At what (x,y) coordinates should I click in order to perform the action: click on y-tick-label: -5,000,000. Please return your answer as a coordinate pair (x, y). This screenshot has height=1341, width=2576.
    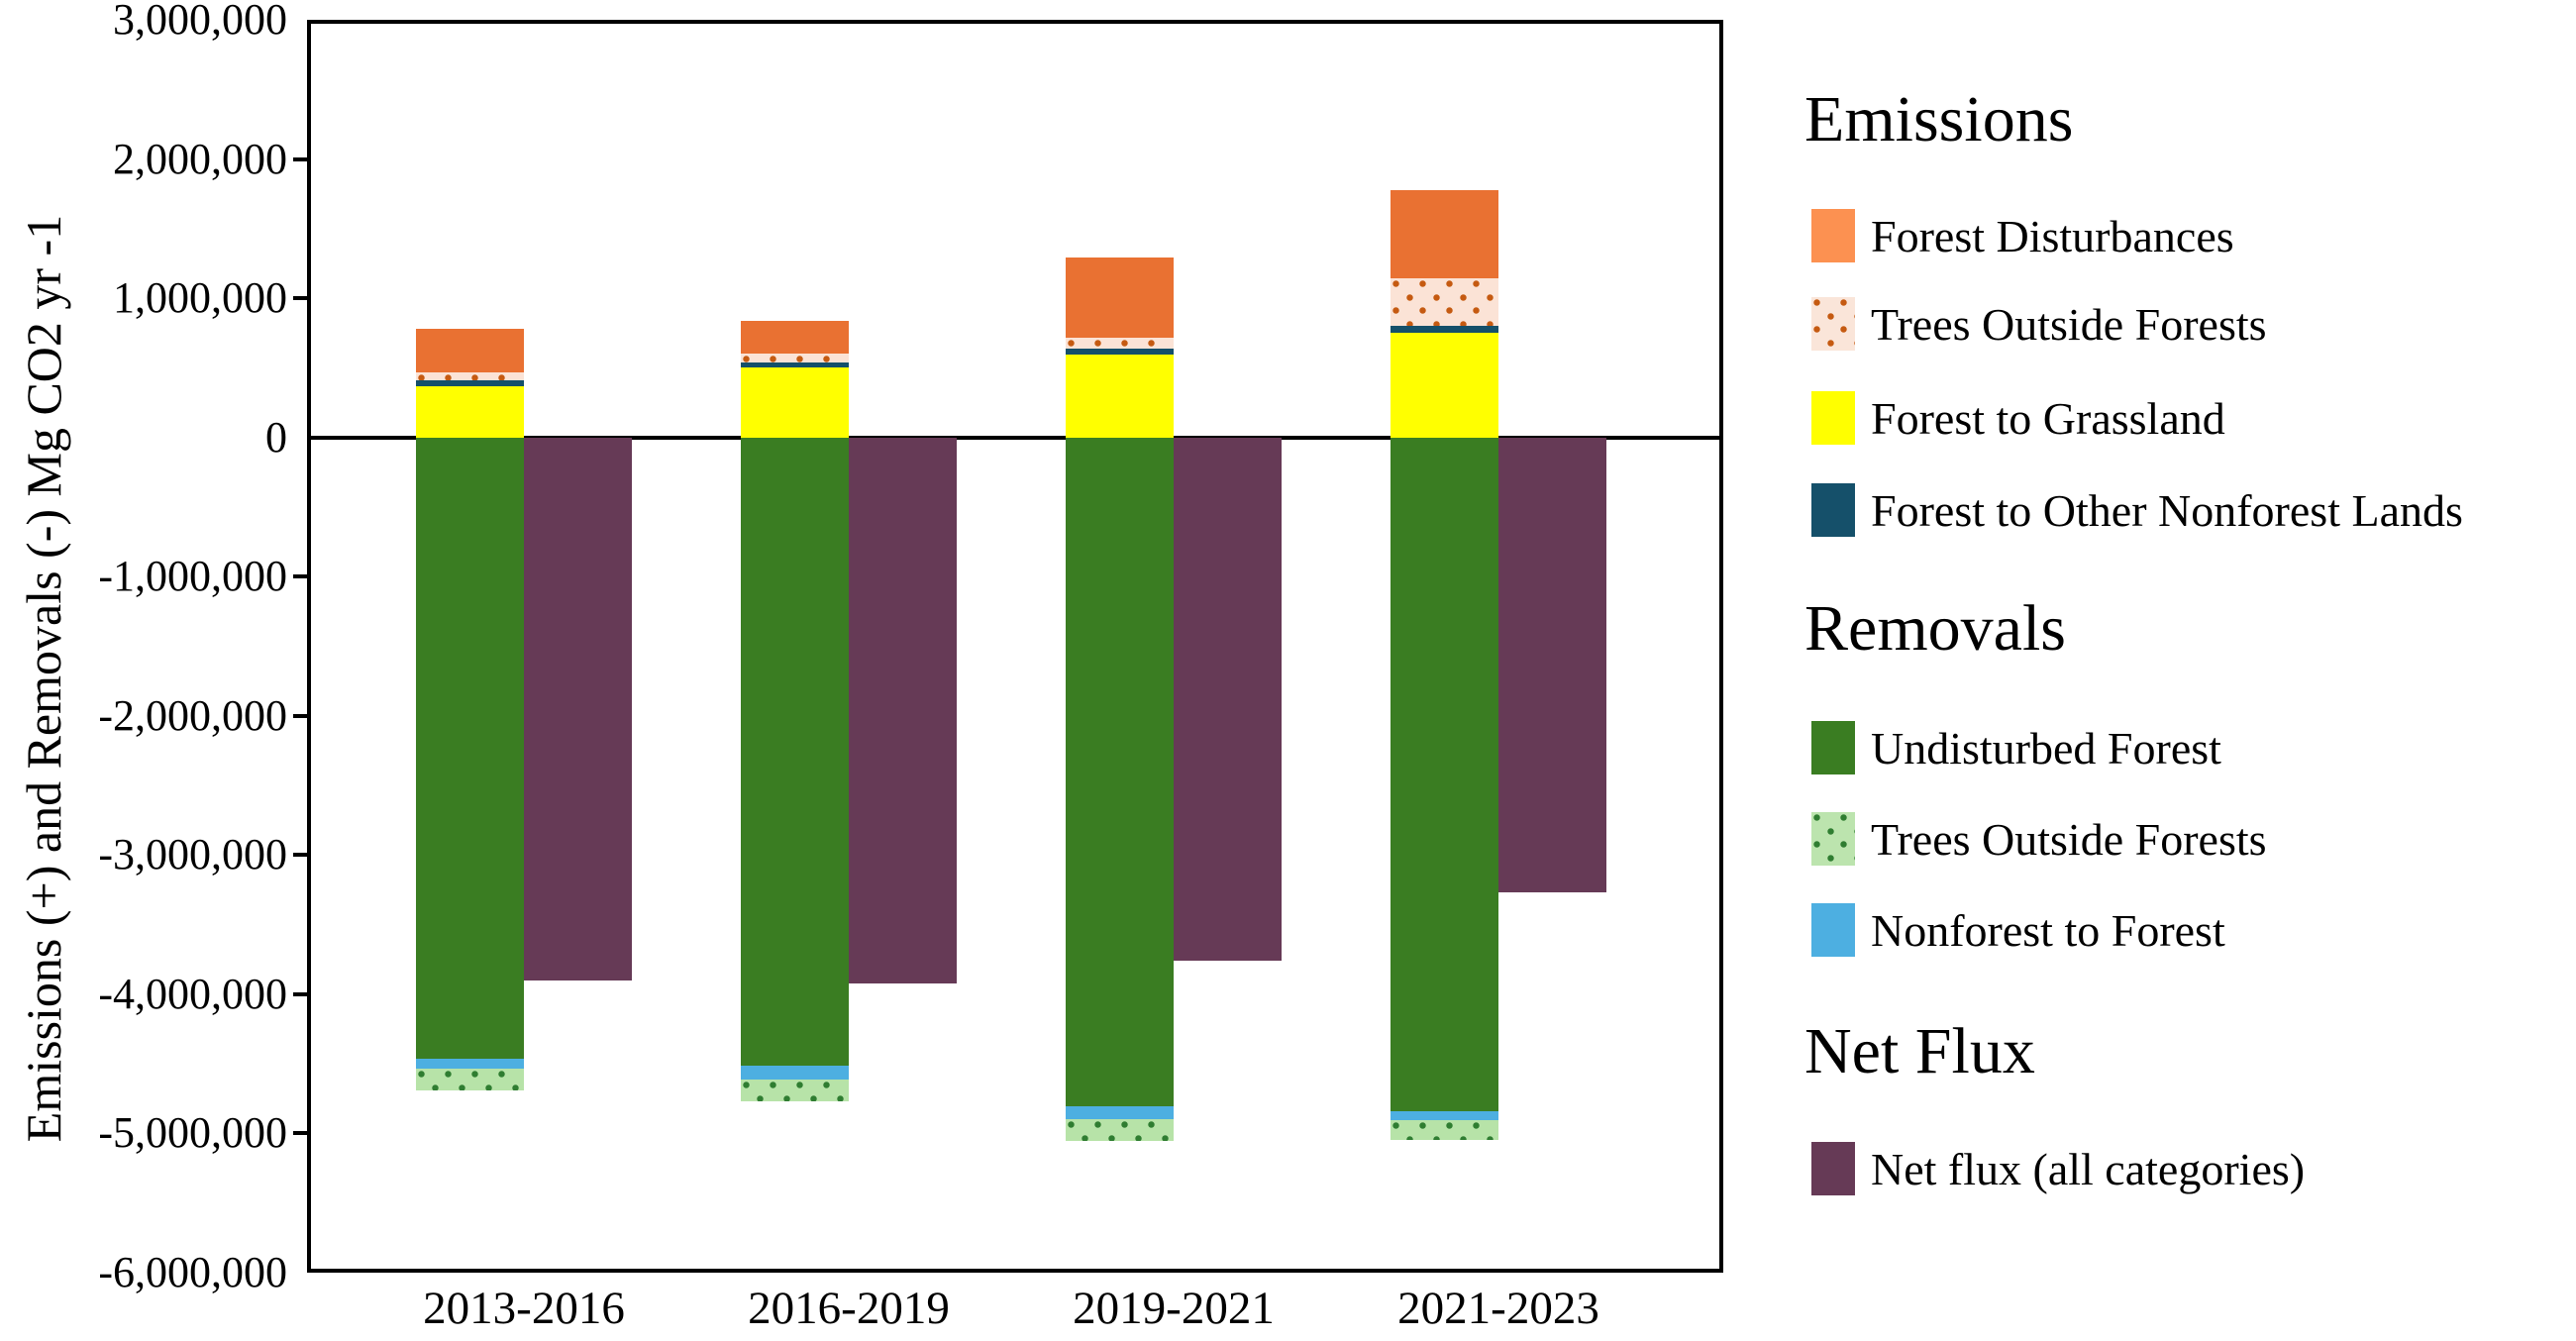
    Looking at the image, I should click on (192, 1133).